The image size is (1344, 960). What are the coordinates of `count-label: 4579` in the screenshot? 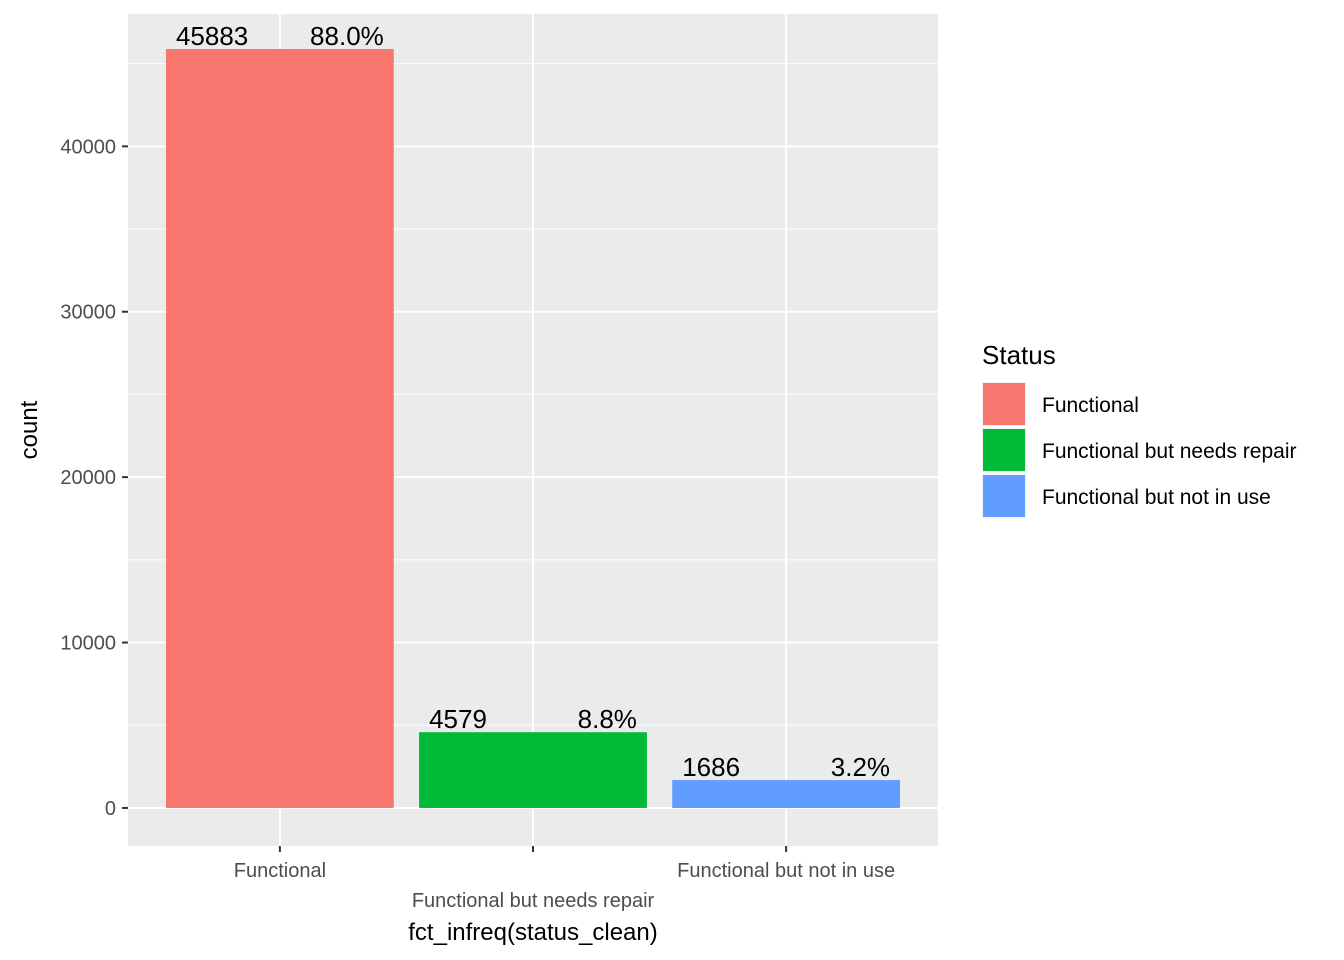 It's located at (458, 719).